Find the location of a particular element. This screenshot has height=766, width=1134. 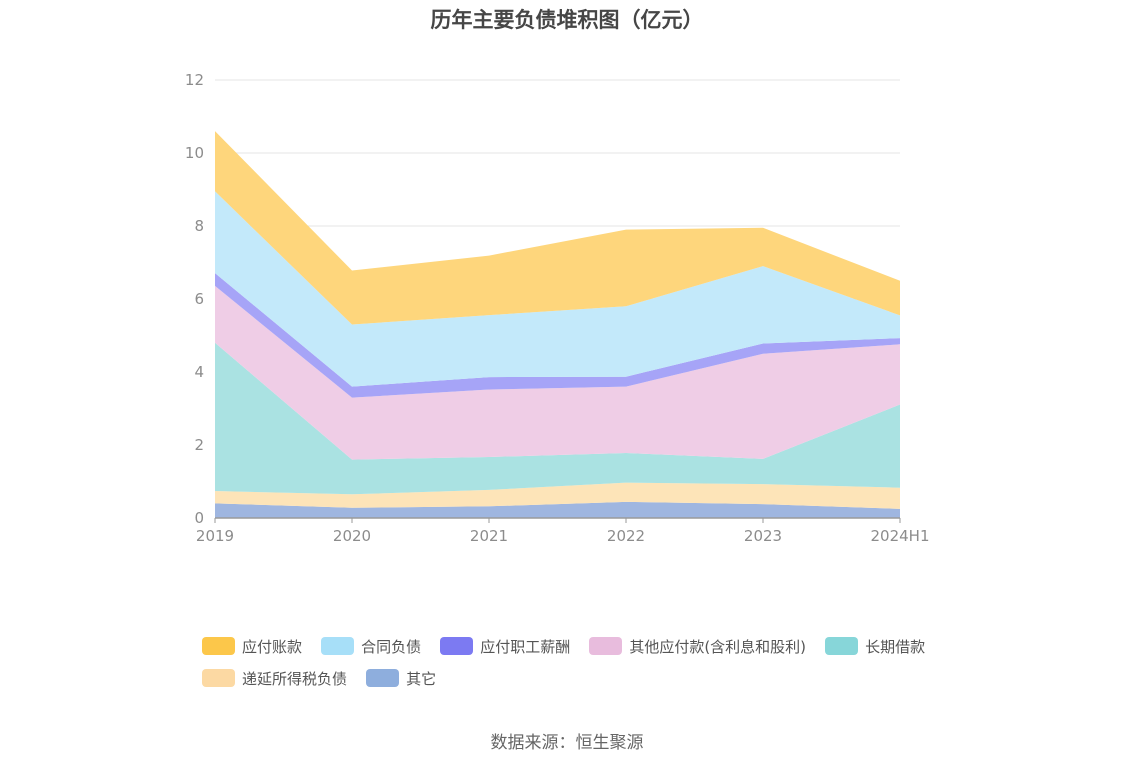

area-series-长期借款 is located at coordinates (557, 418).